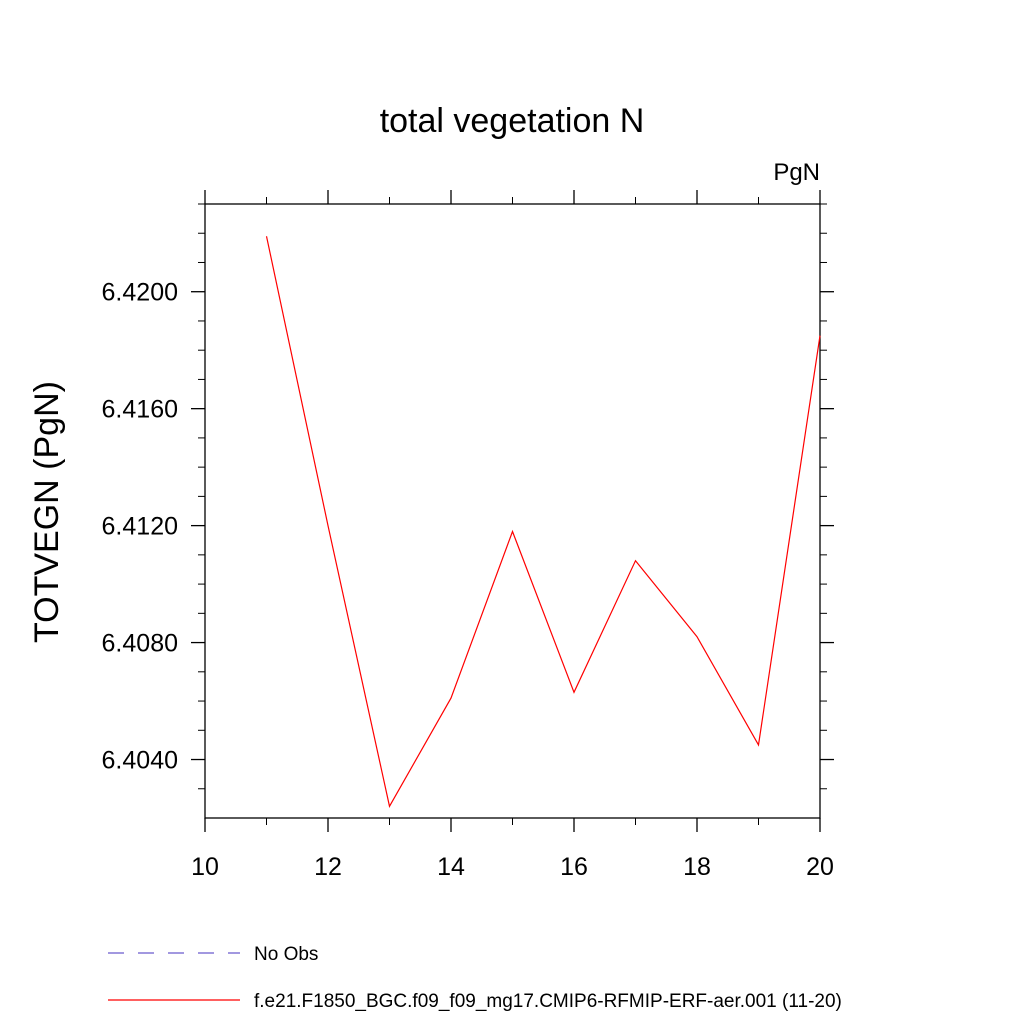 This screenshot has height=1024, width=1024. I want to click on legend-label-0: No Obs, so click(286, 954).